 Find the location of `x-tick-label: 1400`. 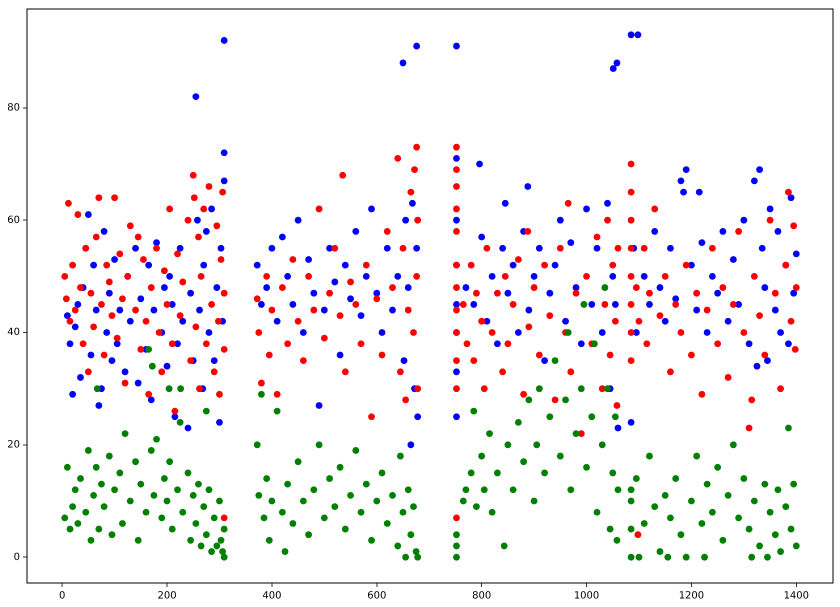

x-tick-label: 1400 is located at coordinates (797, 596).